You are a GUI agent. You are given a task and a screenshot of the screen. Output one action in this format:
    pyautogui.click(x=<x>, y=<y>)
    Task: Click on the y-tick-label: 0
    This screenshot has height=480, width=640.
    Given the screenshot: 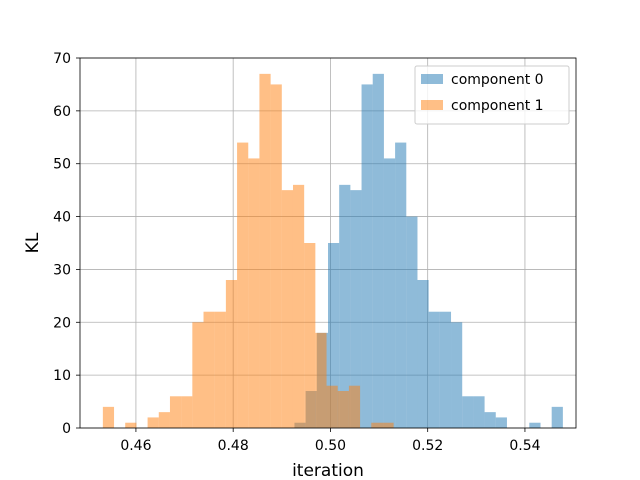 What is the action you would take?
    pyautogui.click(x=66, y=429)
    